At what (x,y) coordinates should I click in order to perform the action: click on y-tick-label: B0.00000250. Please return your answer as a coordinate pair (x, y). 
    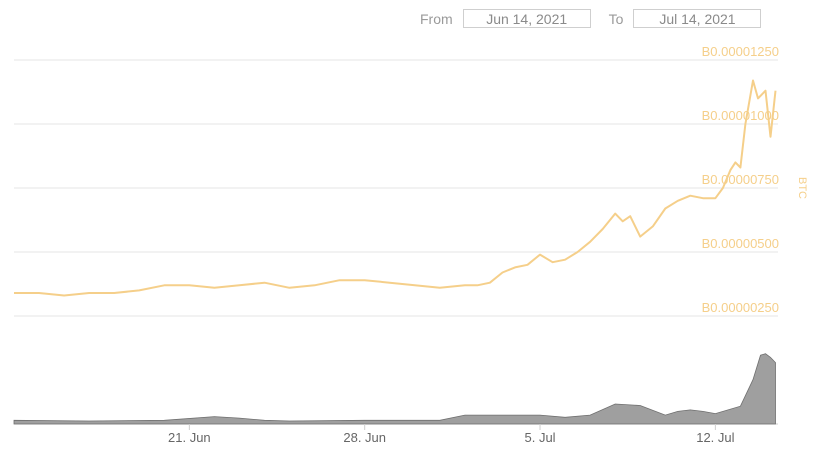
    Looking at the image, I should click on (740, 307).